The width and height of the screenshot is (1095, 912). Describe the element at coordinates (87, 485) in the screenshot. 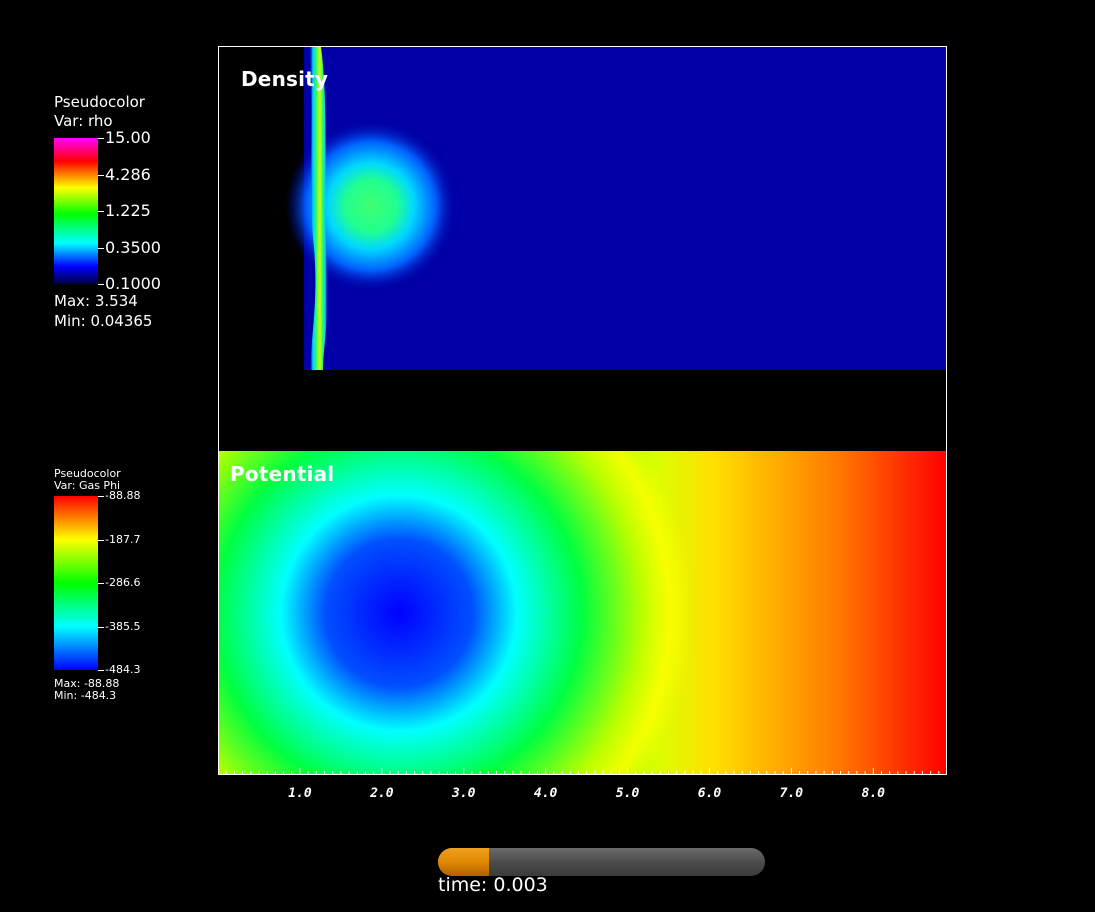

I see `potential-legend-var: Var: Gas Phi` at that location.